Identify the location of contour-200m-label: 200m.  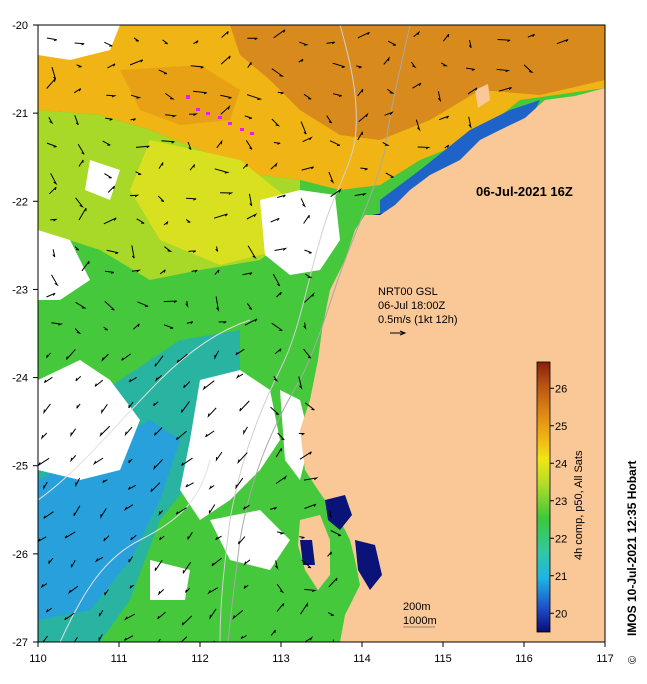
(417, 607).